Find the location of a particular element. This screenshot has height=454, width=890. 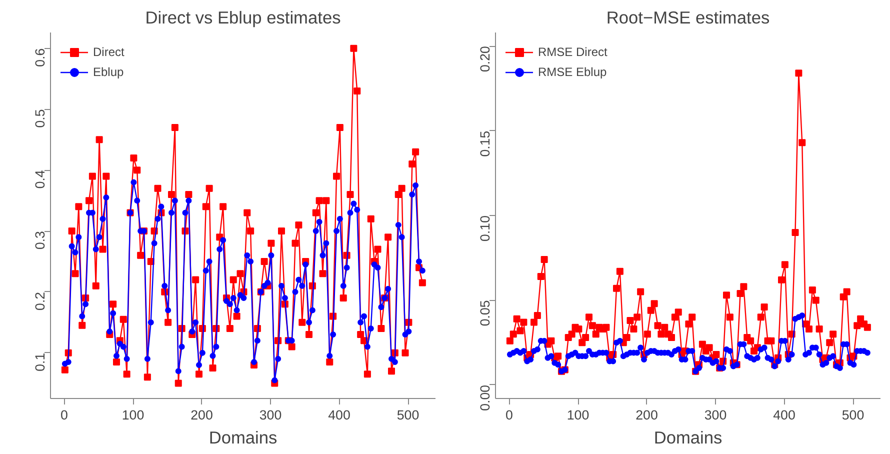

y-tick-label: 0.00 is located at coordinates (485, 397).